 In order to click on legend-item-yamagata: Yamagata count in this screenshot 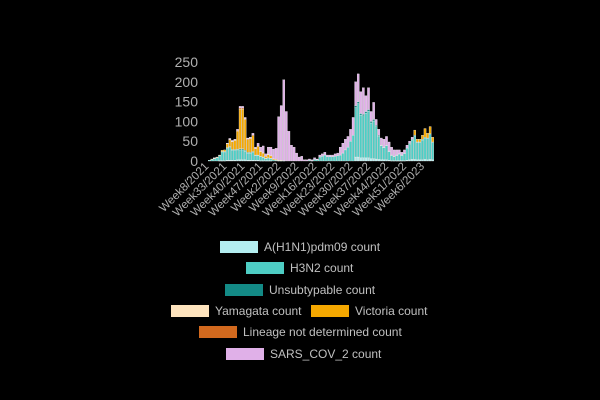, I will do `click(236, 311)`.